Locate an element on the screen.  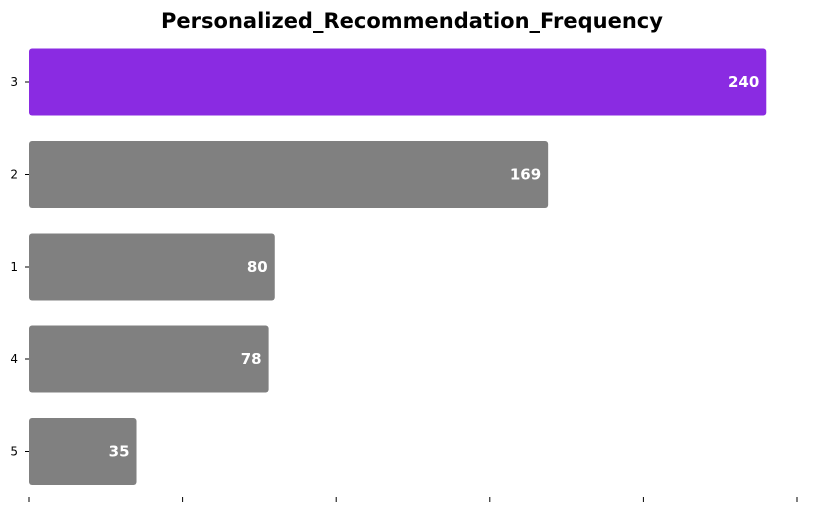
data-label-1: 80 is located at coordinates (257, 267).